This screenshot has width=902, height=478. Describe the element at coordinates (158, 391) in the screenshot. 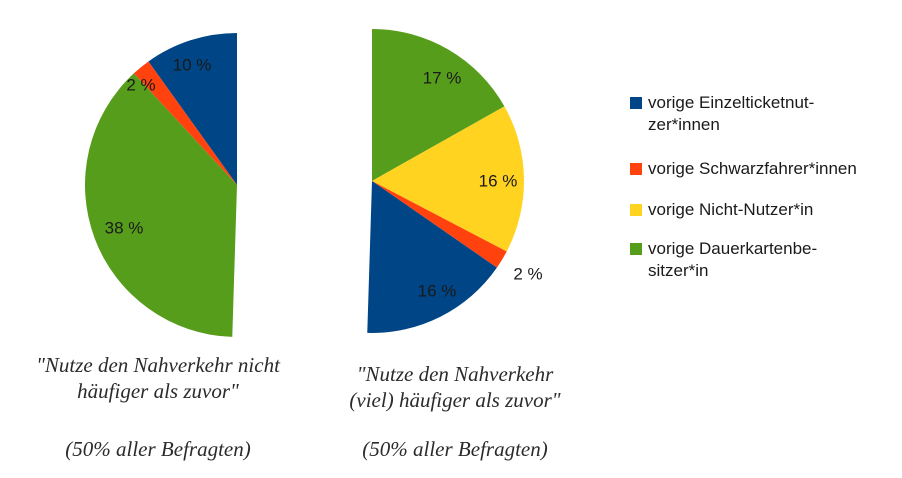

I see `left-pie-caption-line-2: häufiger als zuvor"` at that location.